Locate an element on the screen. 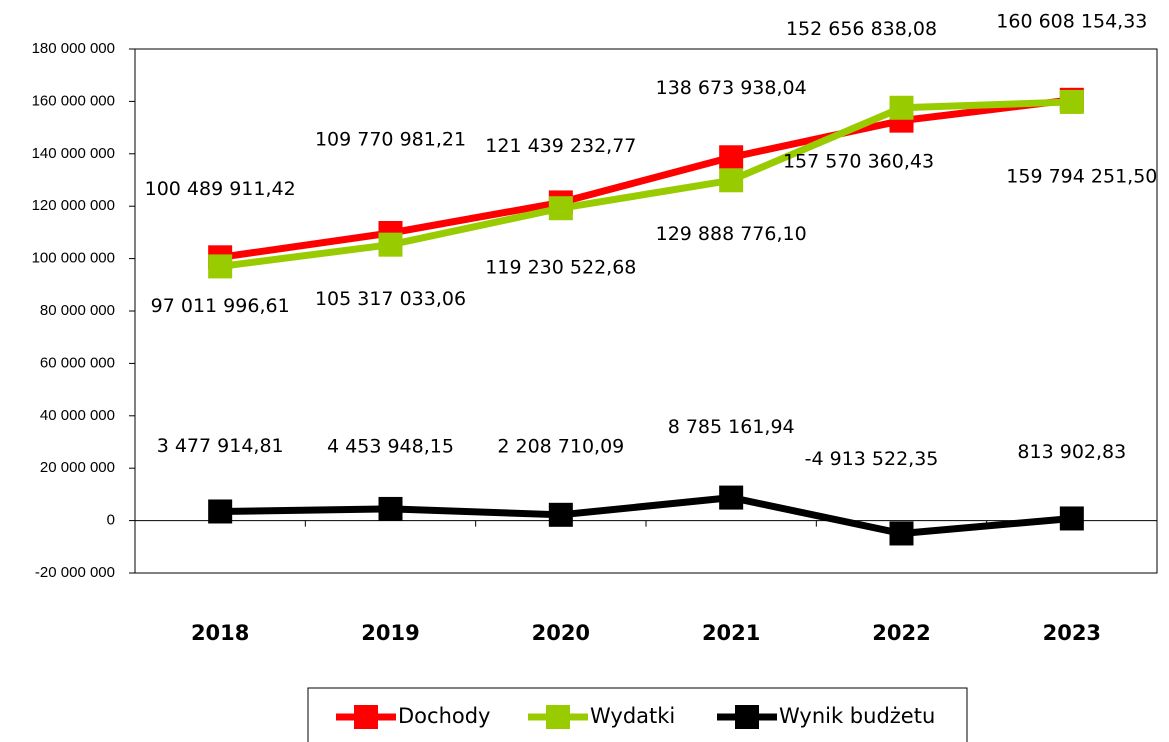  y-tick-label: 40 000 000 is located at coordinates (77, 415).